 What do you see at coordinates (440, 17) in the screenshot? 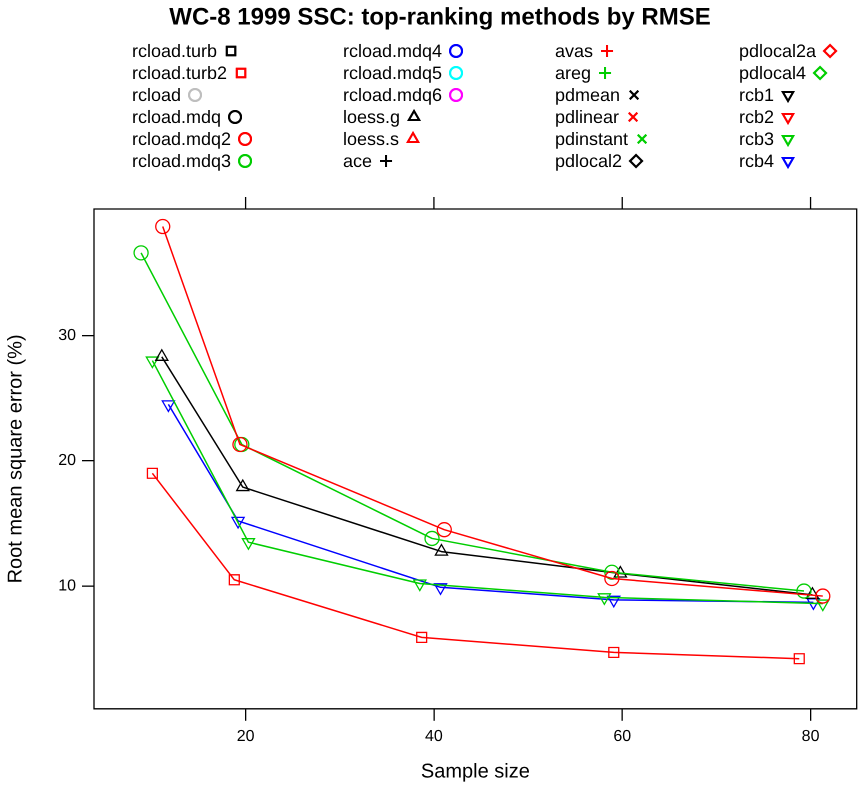
I see `chart-title: WC-8 1999 SSC: top-ranking methods by RMSE` at bounding box center [440, 17].